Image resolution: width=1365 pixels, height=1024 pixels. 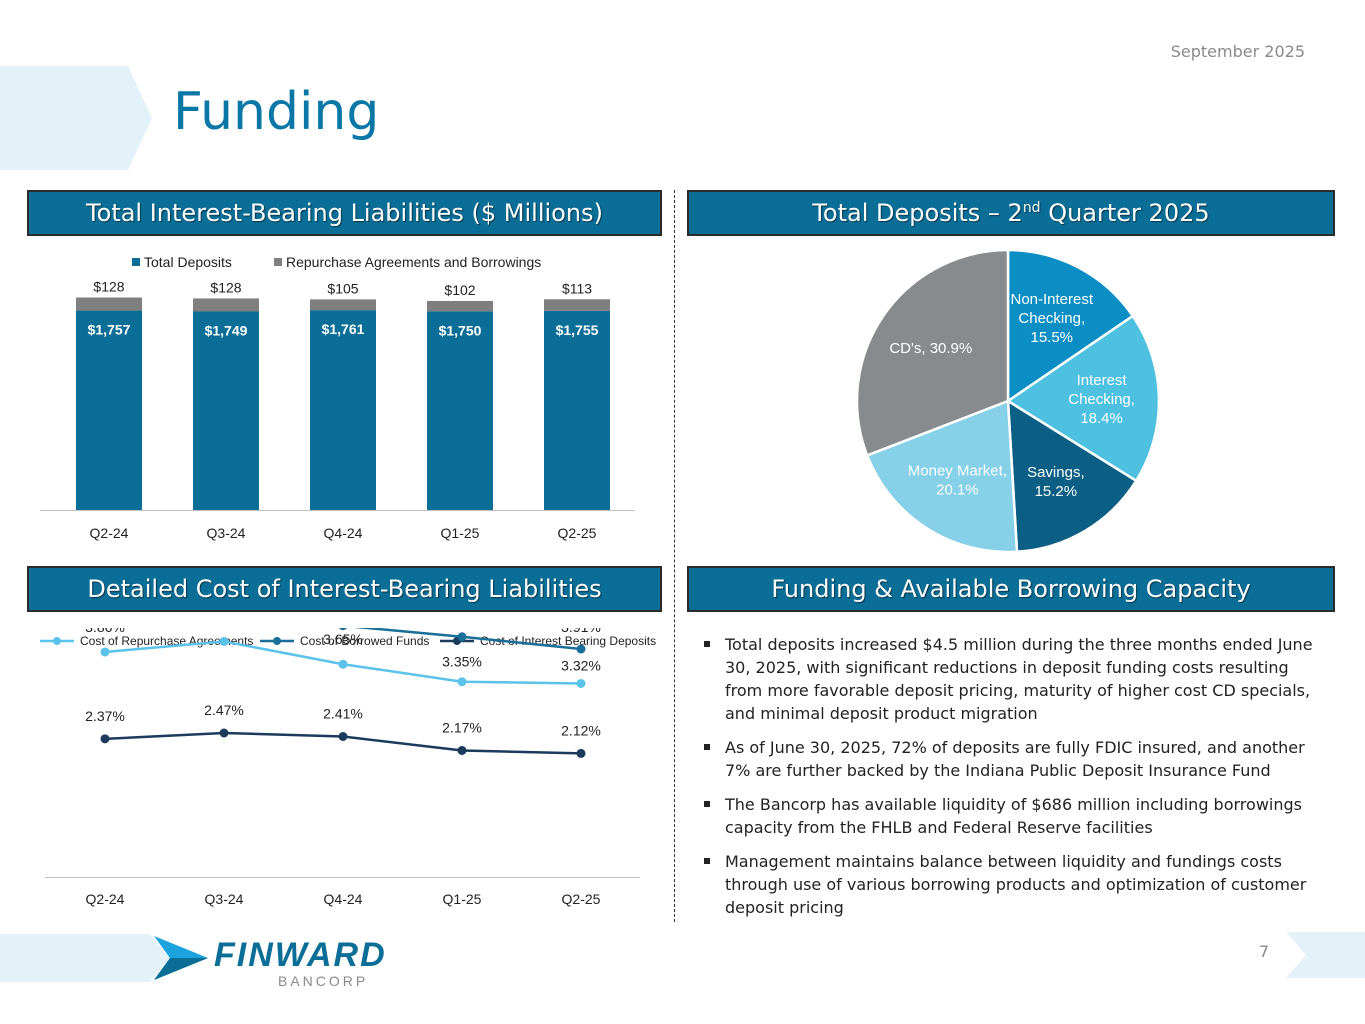 I want to click on line-data-label: 2.37%, so click(x=105, y=716).